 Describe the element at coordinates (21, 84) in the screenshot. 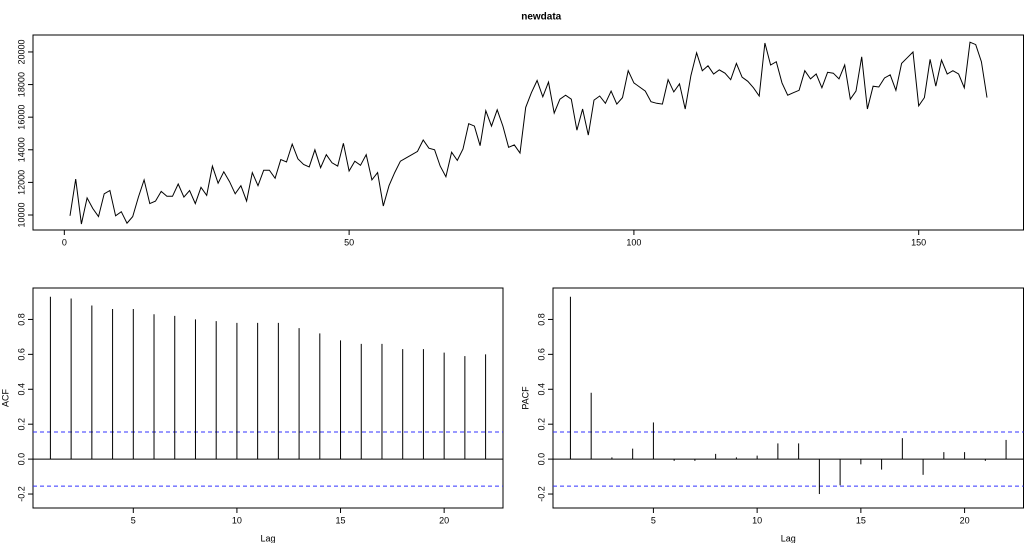

I see `y-tick-label: 18000` at that location.